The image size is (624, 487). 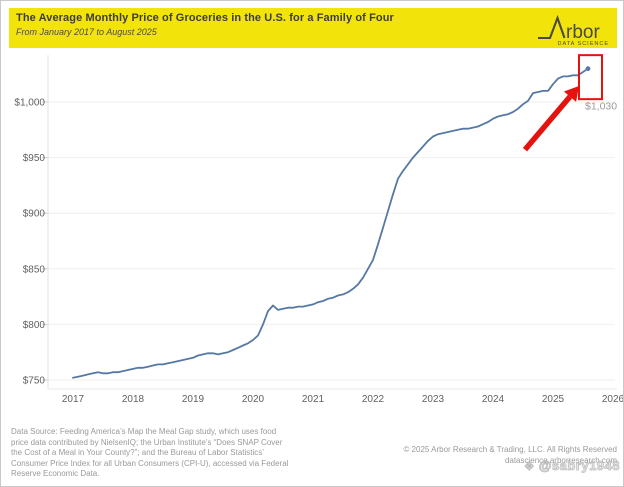 I want to click on last-data-point-marker, so click(x=588, y=69).